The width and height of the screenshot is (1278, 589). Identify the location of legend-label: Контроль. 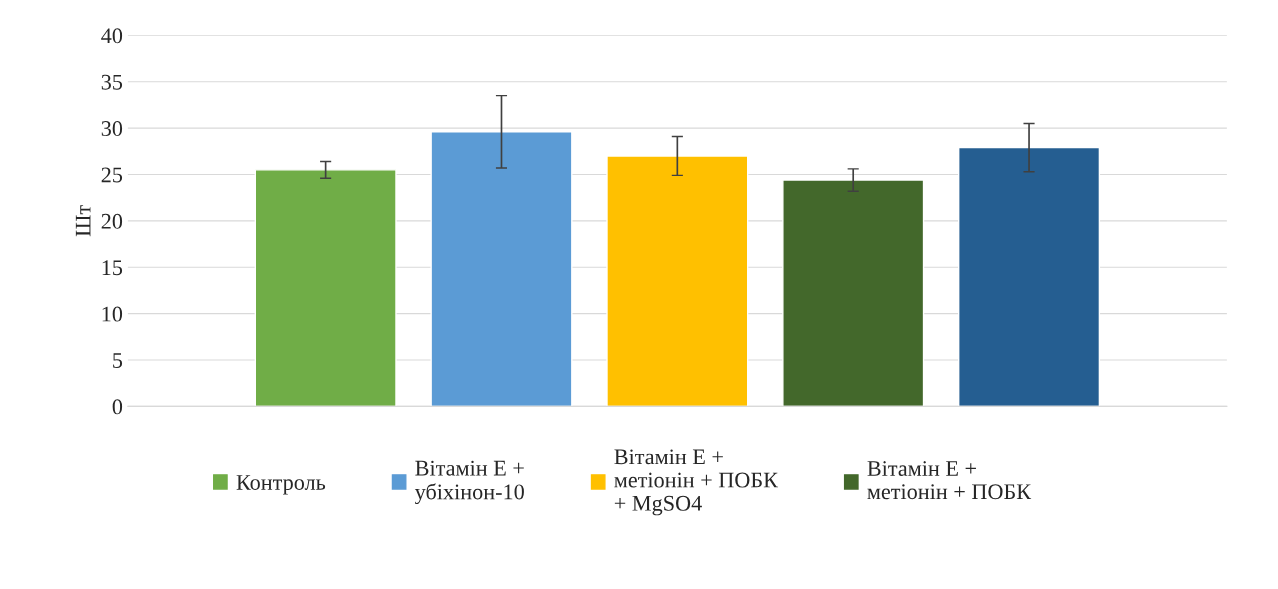
(281, 485).